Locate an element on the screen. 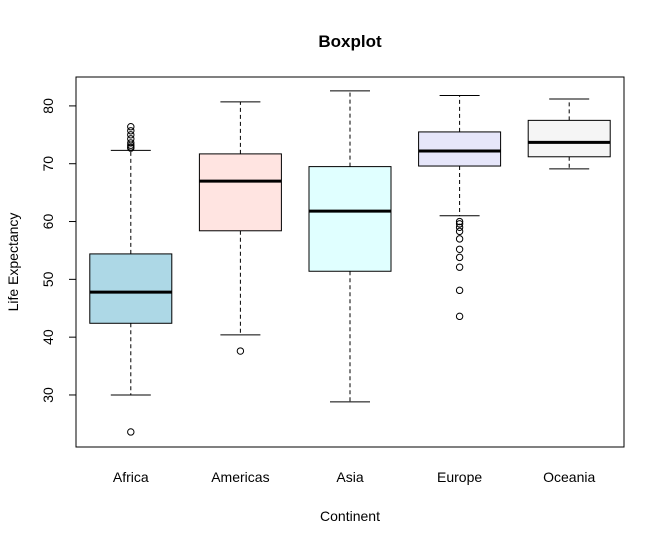  y-tick-label: 30 is located at coordinates (48, 395).